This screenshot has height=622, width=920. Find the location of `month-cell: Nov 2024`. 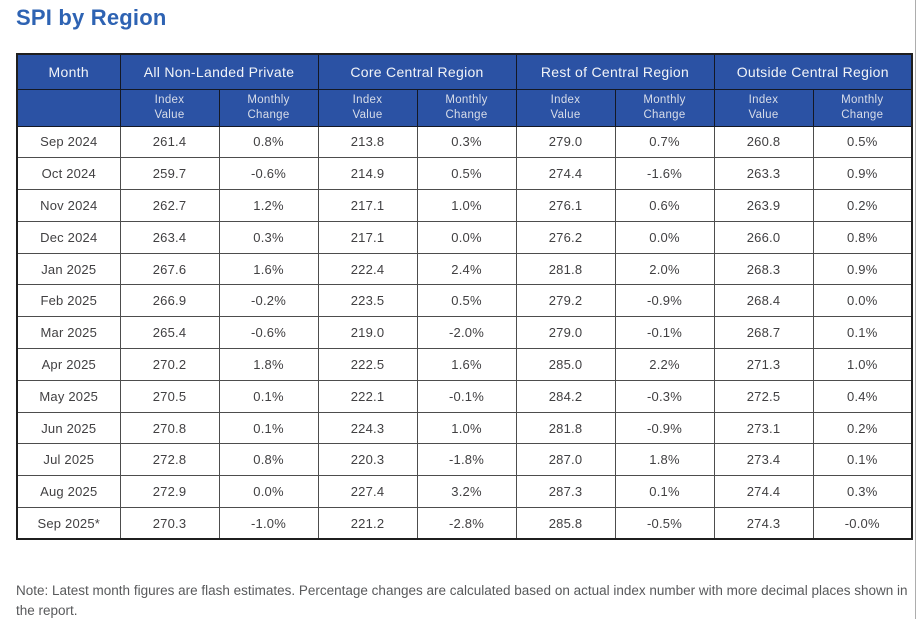

month-cell: Nov 2024 is located at coordinates (68, 205).